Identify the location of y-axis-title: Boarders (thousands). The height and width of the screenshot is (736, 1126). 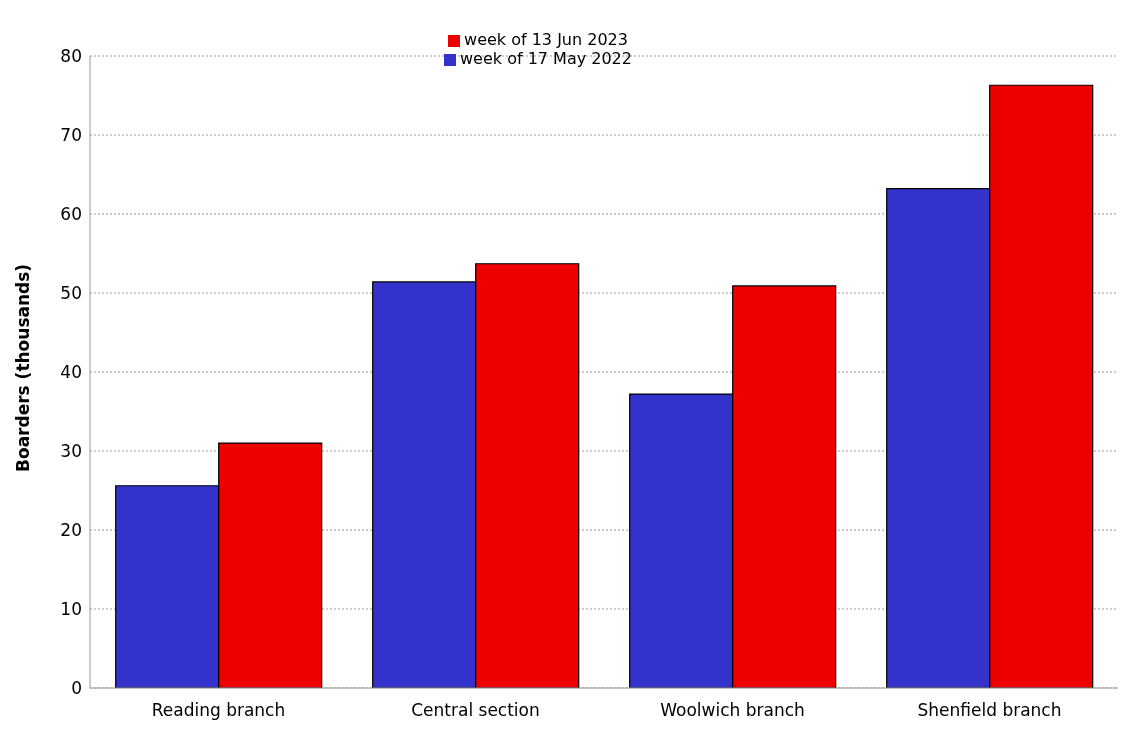
(23, 367).